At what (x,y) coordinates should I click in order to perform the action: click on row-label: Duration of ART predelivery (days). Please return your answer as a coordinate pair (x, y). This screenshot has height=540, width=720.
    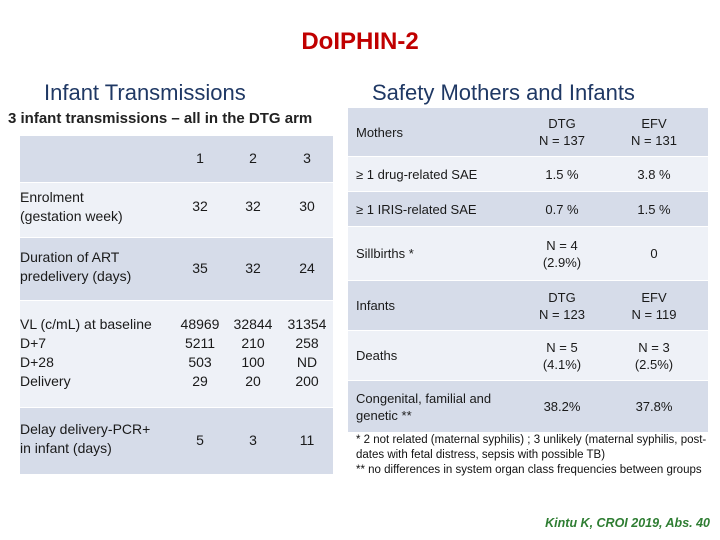
    Looking at the image, I should click on (76, 266).